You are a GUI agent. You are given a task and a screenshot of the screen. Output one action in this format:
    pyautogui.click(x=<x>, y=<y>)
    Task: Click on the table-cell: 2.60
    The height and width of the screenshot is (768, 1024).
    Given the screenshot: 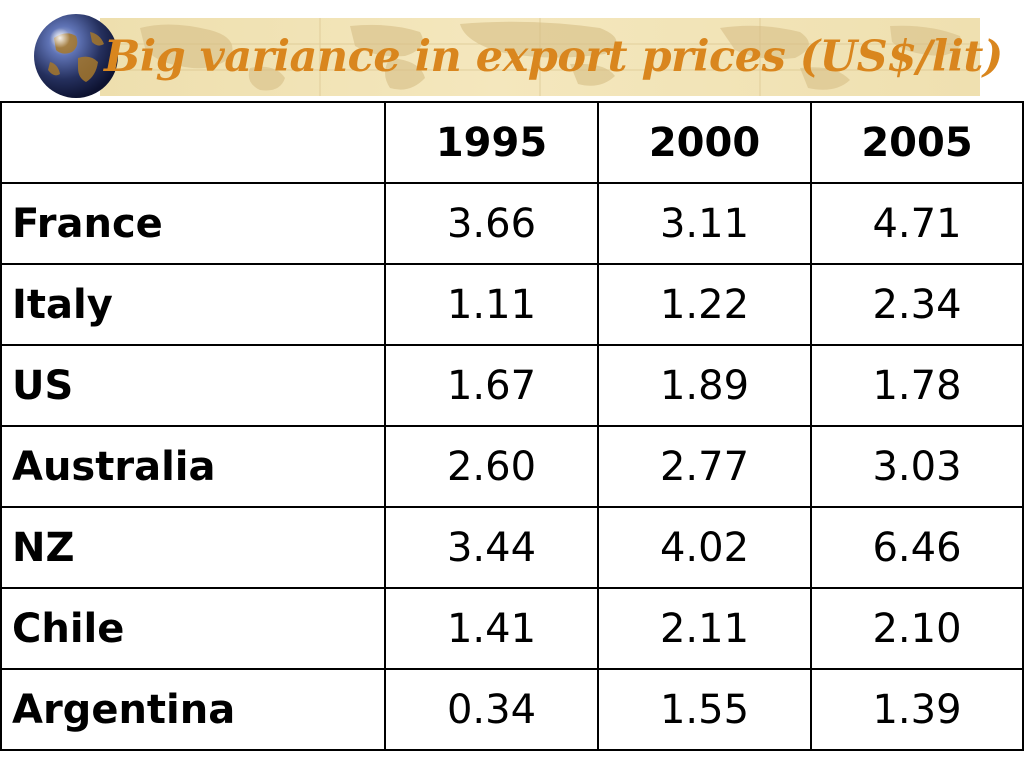 What is the action you would take?
    pyautogui.click(x=491, y=466)
    